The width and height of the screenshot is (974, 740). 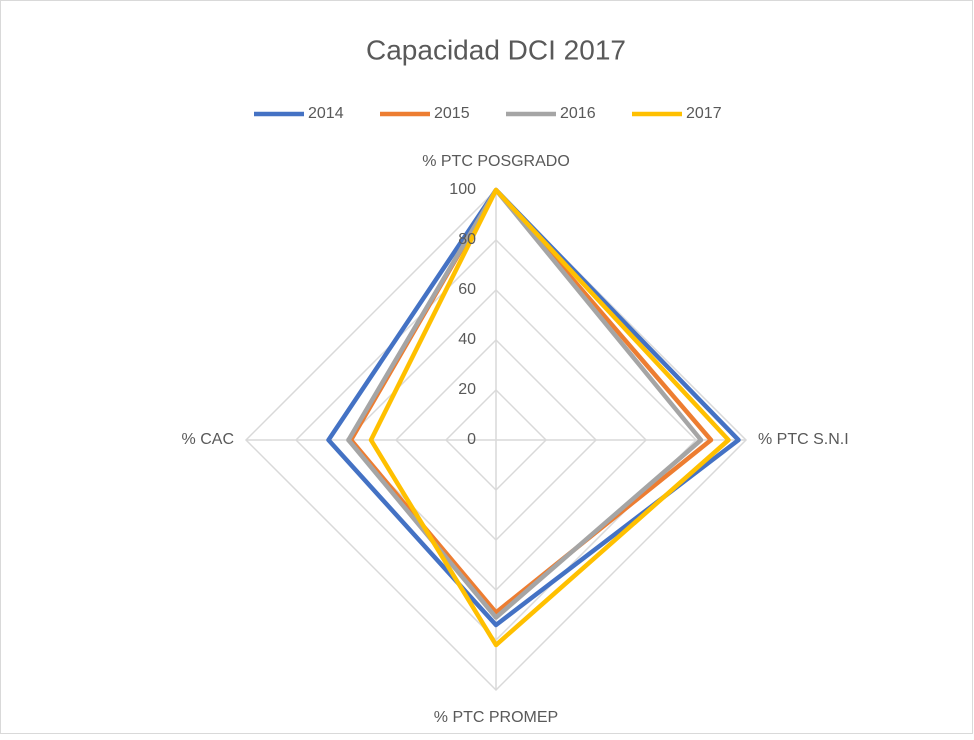 What do you see at coordinates (467, 389) in the screenshot?
I see `y-tick-label: 20` at bounding box center [467, 389].